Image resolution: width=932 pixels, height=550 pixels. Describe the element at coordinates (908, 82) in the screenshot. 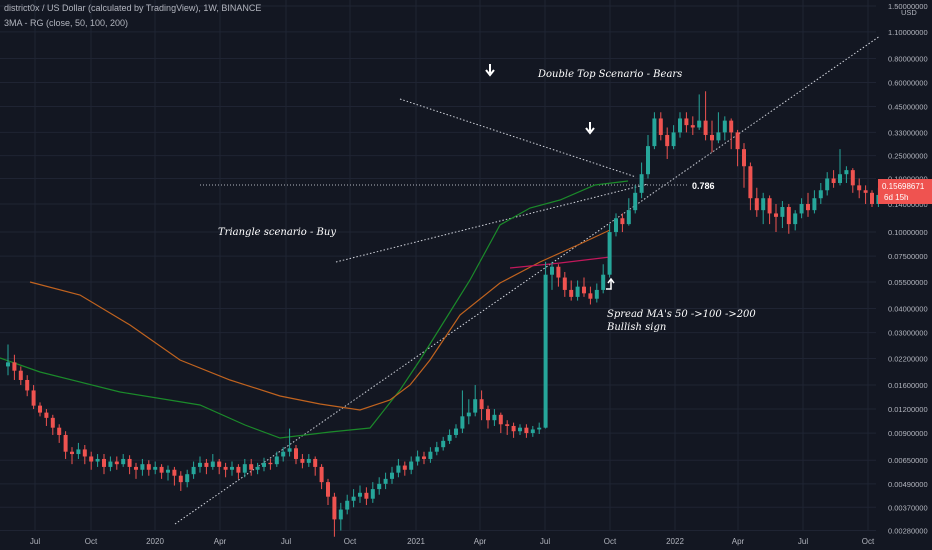

I see `price-tick-label: 0.60000000` at that location.